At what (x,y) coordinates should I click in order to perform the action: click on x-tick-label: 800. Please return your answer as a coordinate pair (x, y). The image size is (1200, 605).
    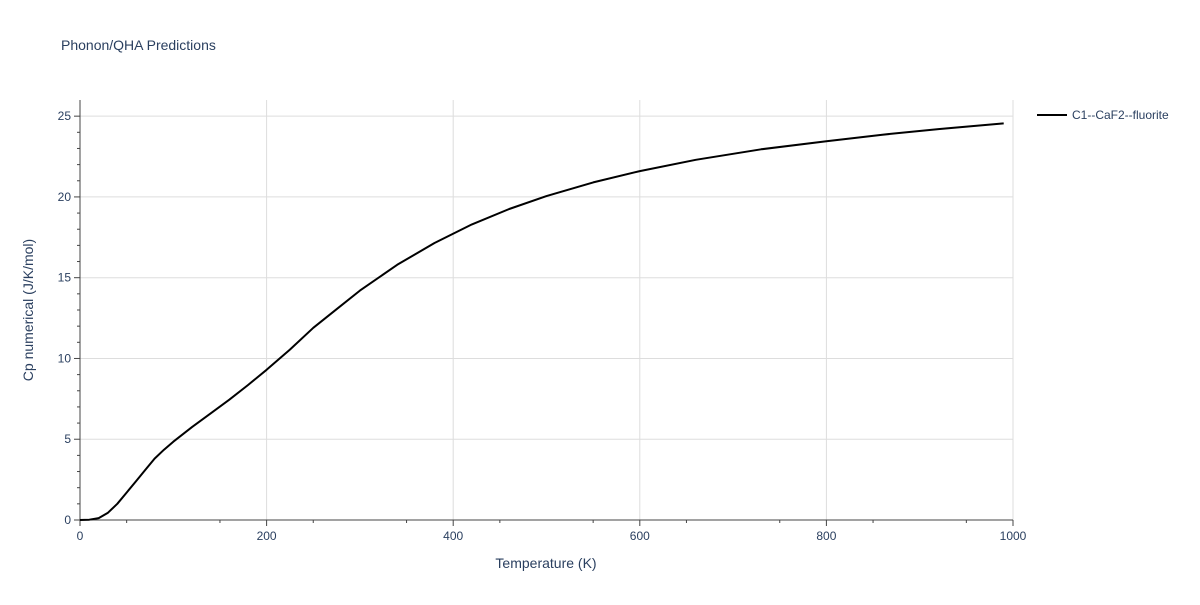
    Looking at the image, I should click on (826, 536).